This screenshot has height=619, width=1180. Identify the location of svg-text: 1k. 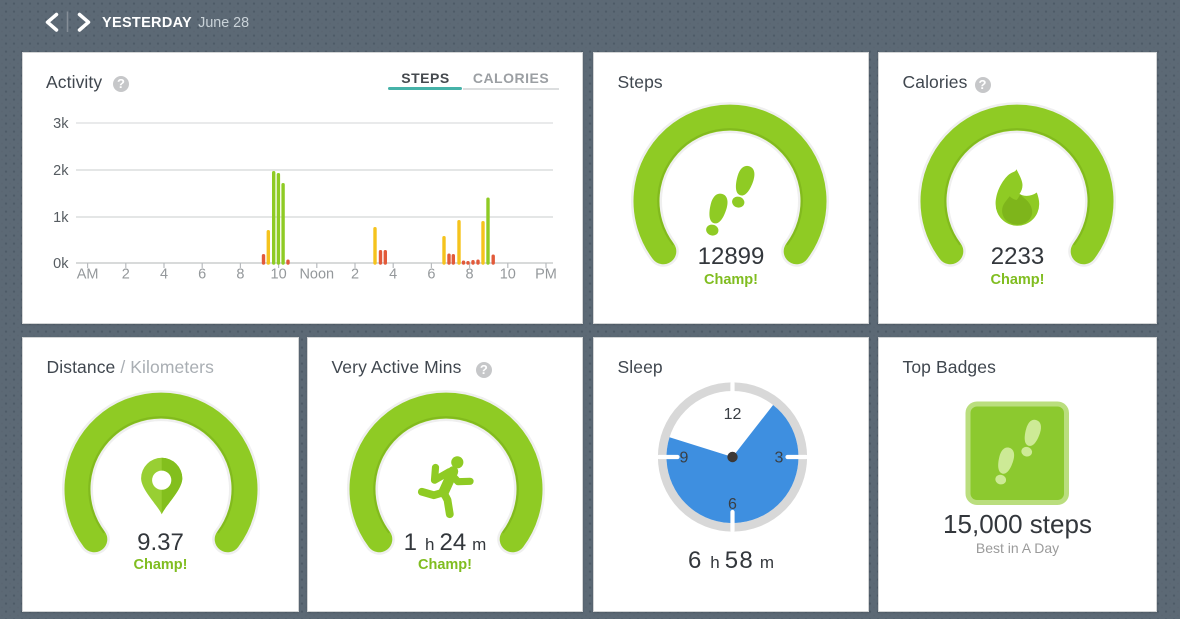
(61, 218).